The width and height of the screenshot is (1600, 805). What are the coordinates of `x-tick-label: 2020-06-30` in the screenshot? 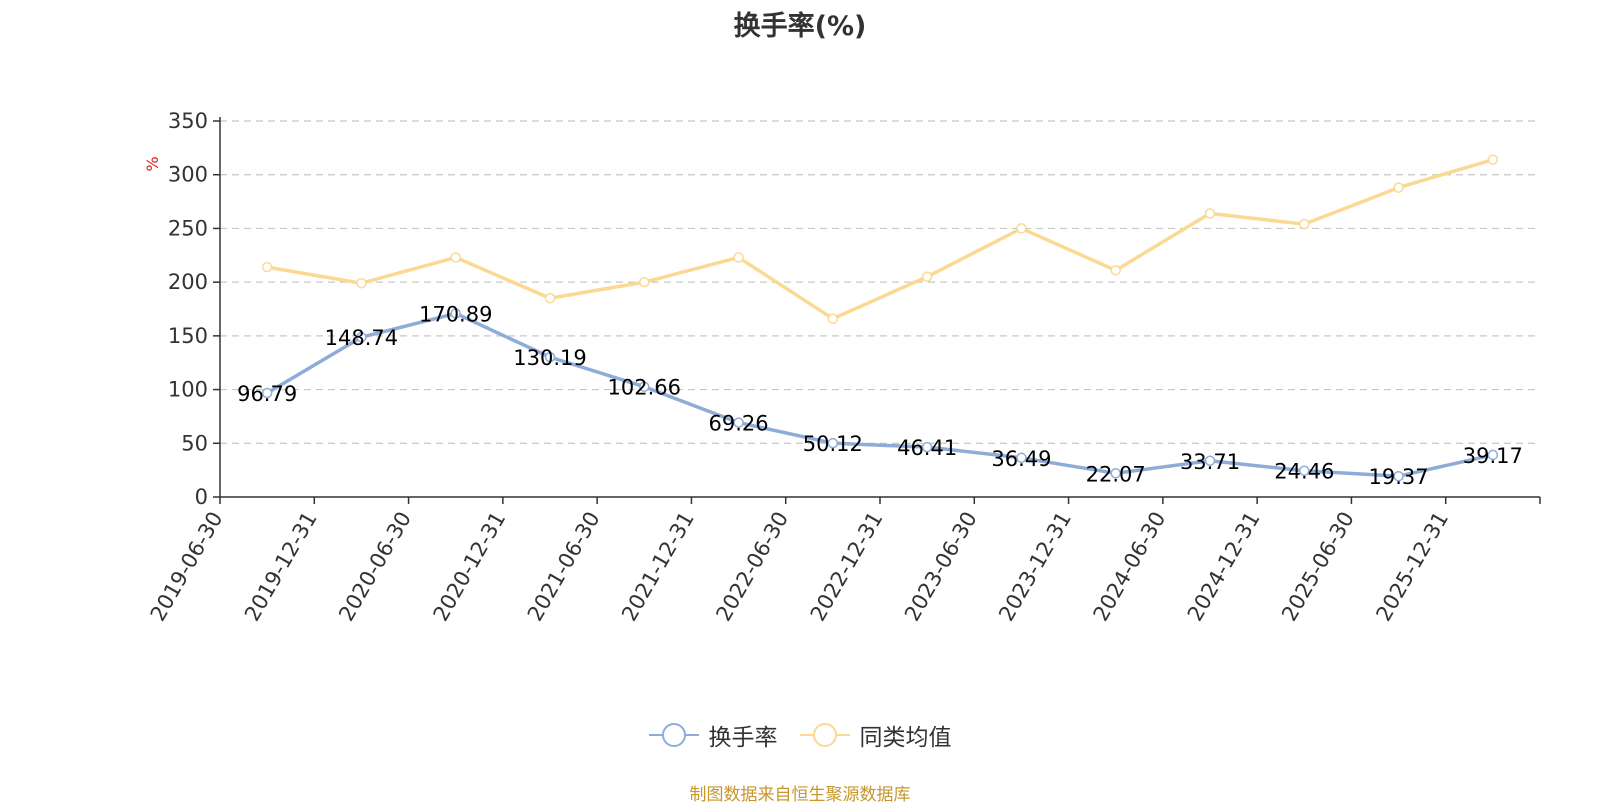 It's located at (375, 567).